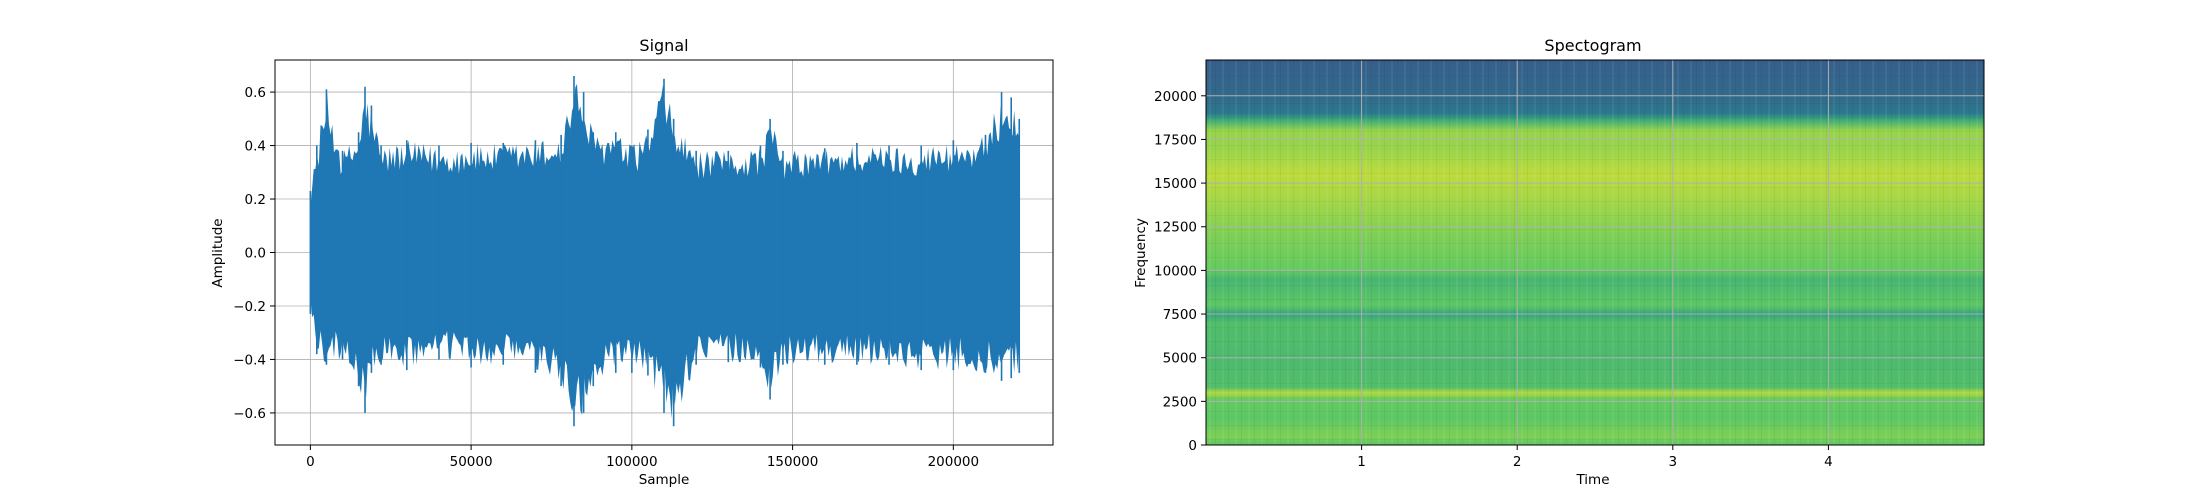 The image size is (2200, 500). What do you see at coordinates (1180, 402) in the screenshot?
I see `spectrogram-y-tick-label: 2500` at bounding box center [1180, 402].